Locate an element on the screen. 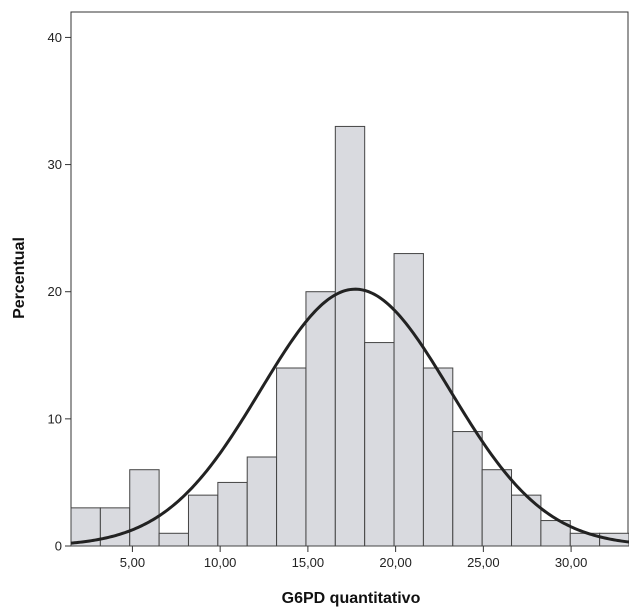 The width and height of the screenshot is (629, 610). y-axis-title: Percentual is located at coordinates (19, 278).